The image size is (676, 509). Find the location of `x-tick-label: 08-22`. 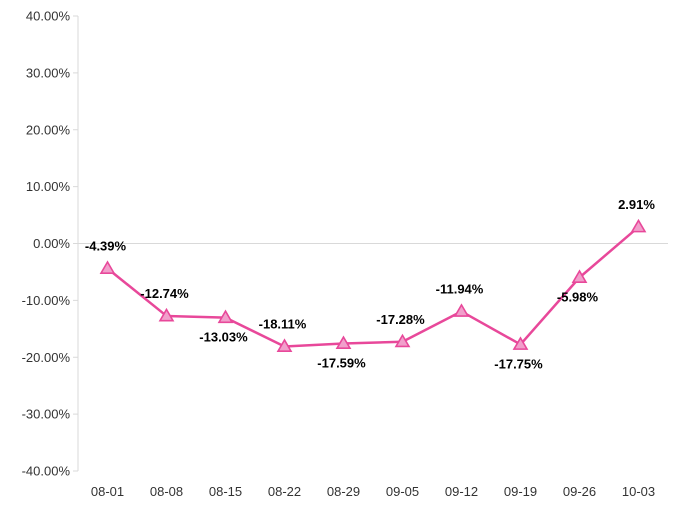

x-tick-label: 08-22 is located at coordinates (284, 491).